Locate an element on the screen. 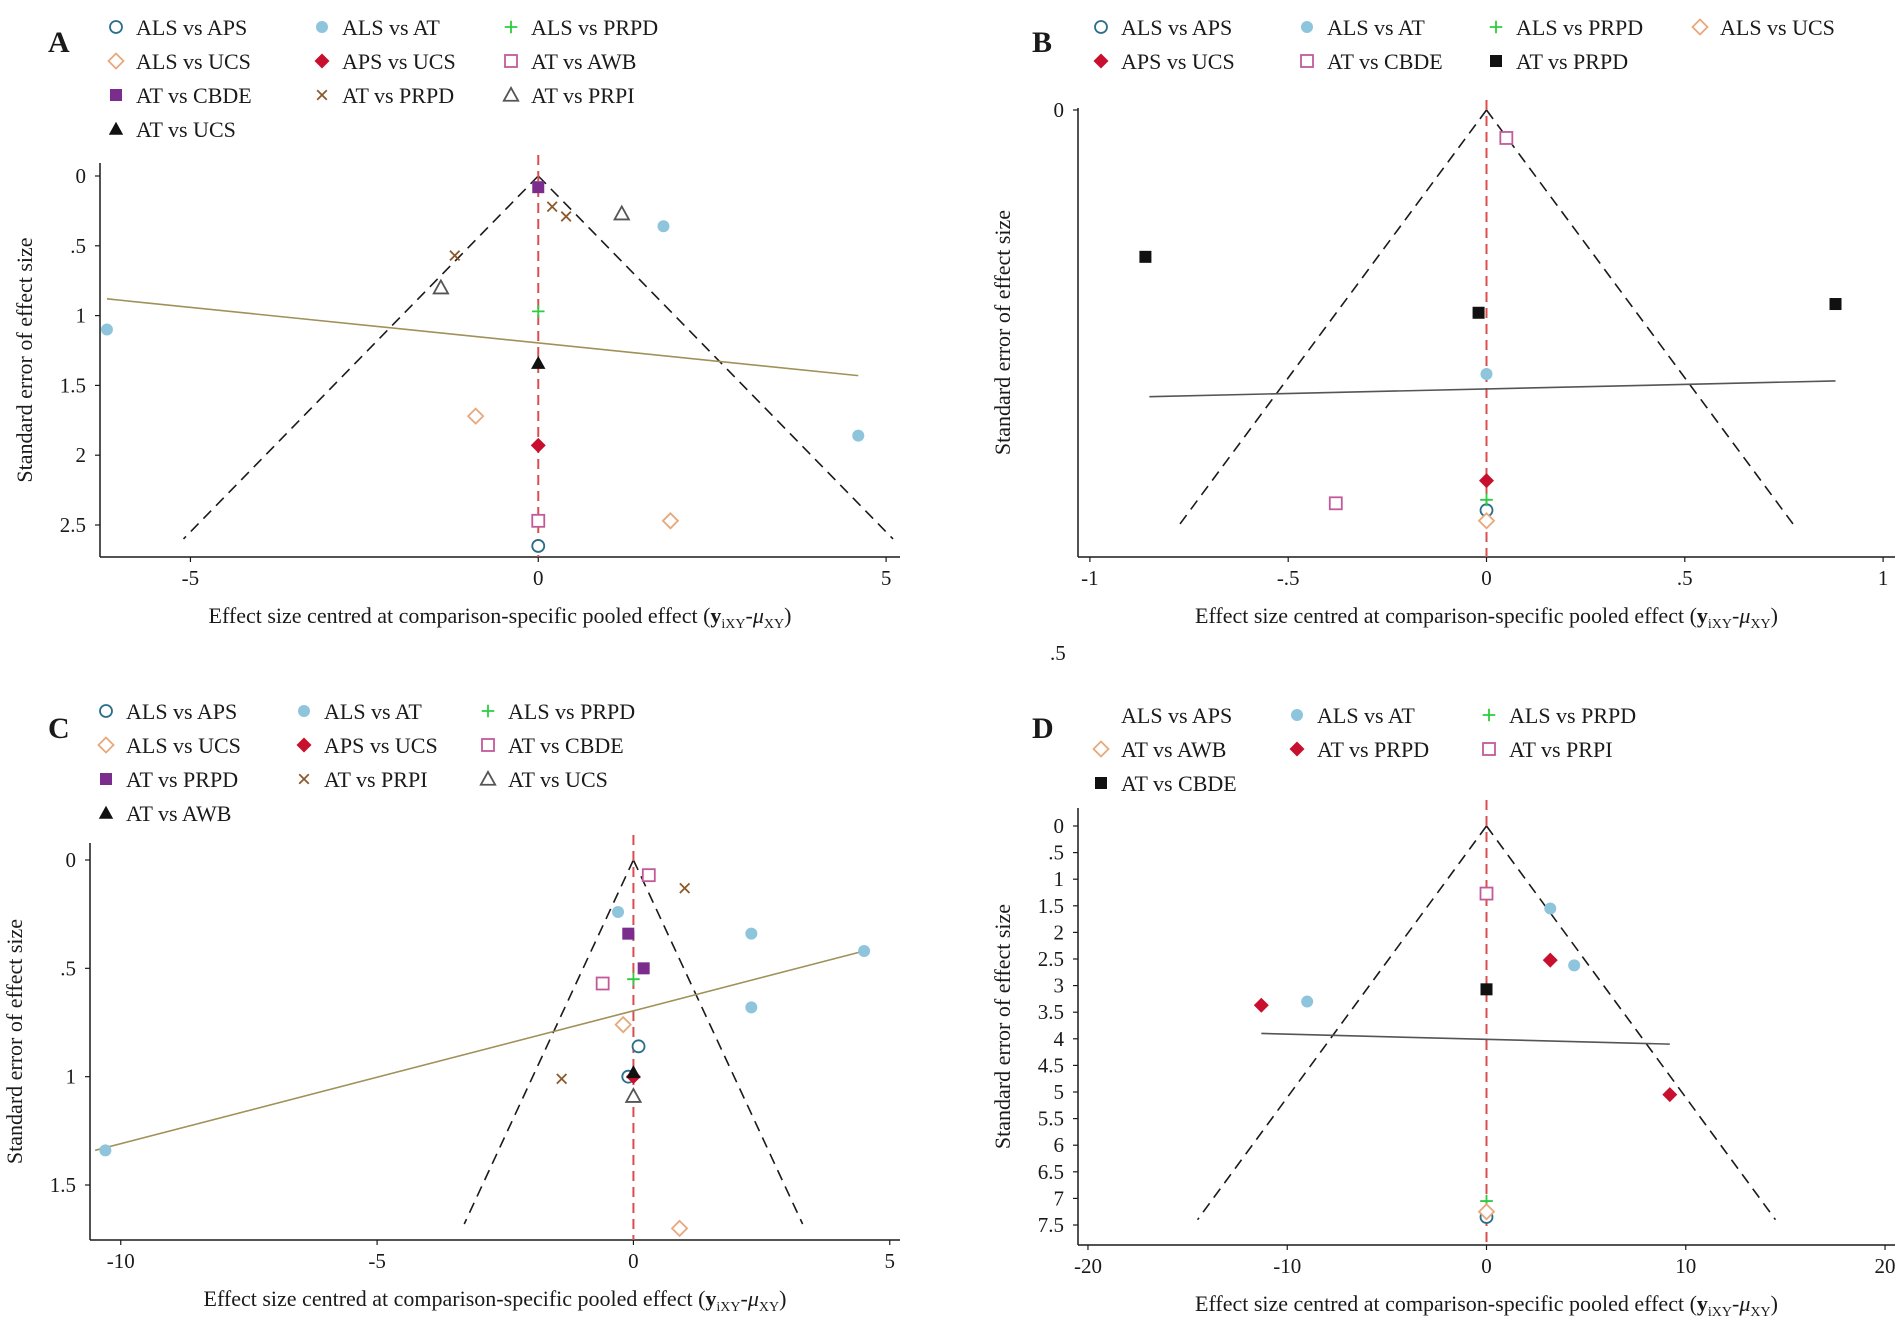 This screenshot has height=1324, width=1902. legend-label-a-1: ALS vs AT is located at coordinates (391, 27).